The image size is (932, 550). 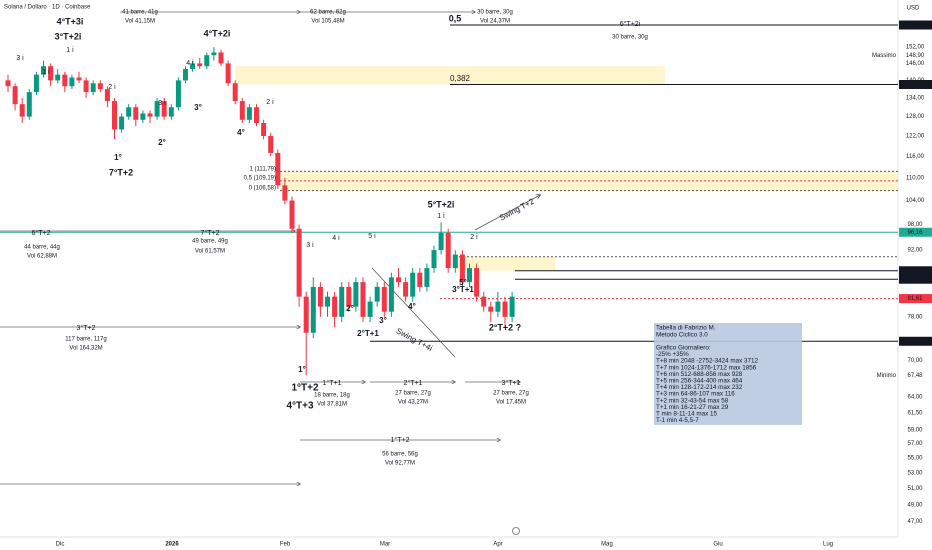 What do you see at coordinates (413, 312) in the screenshot?
I see `swing-arrow` at bounding box center [413, 312].